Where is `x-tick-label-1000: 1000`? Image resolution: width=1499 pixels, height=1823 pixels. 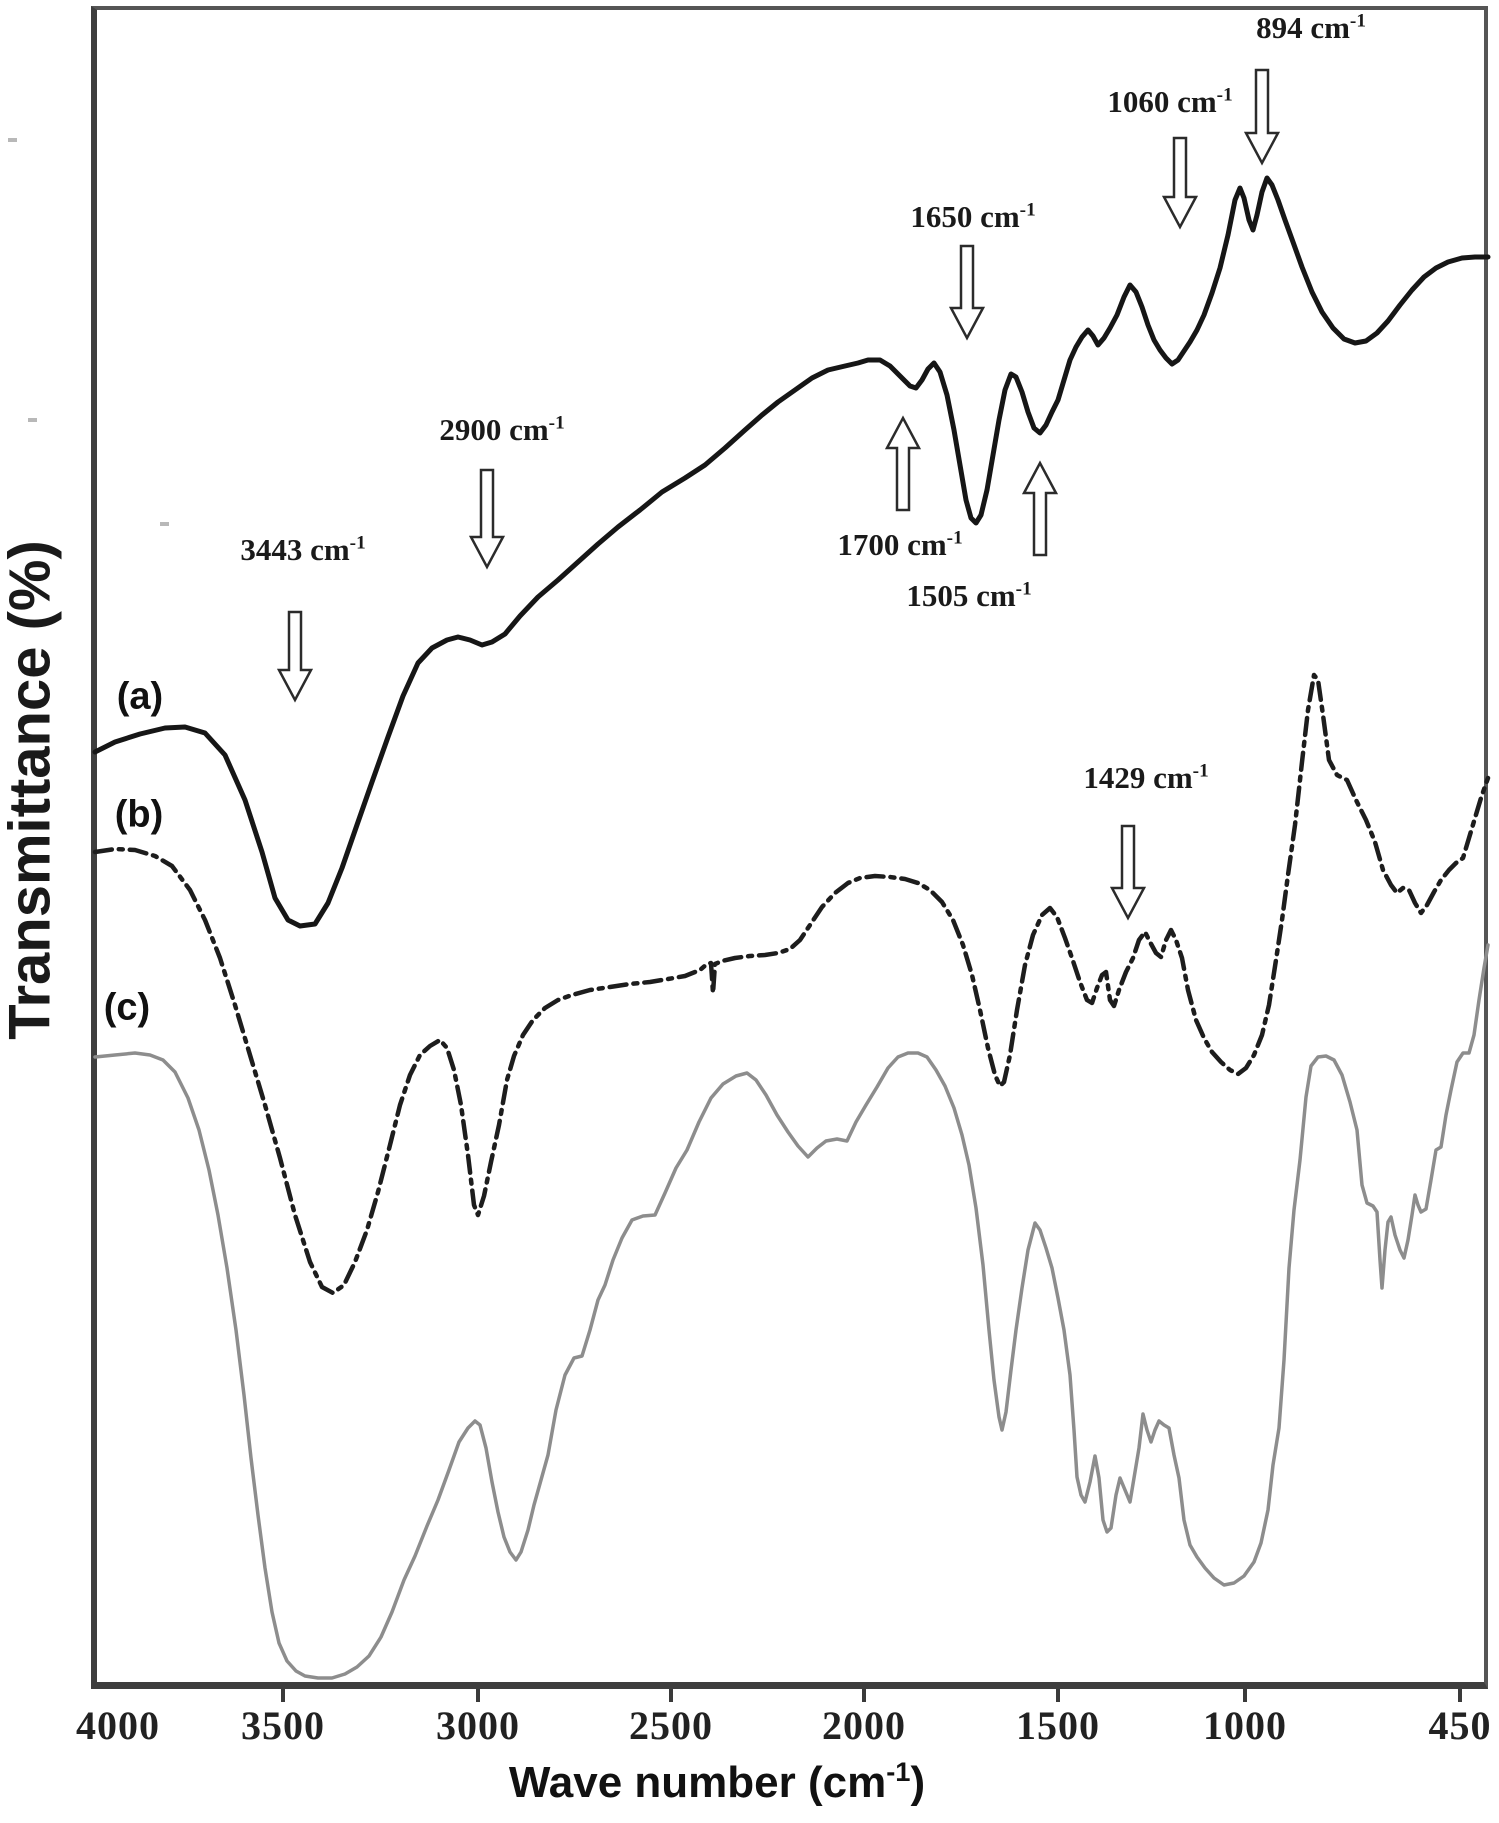 x-tick-label-1000: 1000 is located at coordinates (1245, 1725).